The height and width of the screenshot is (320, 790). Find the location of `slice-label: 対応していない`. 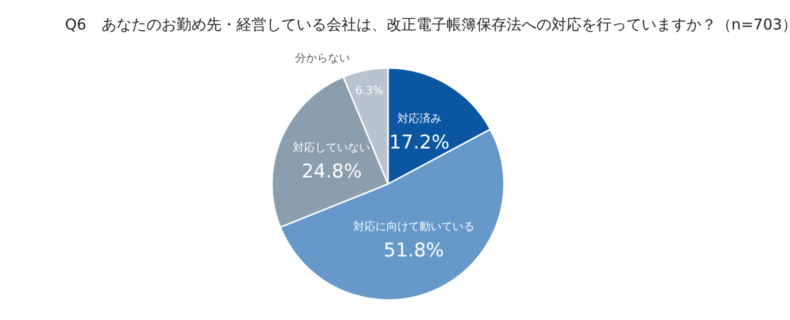

slice-label: 対応していない is located at coordinates (331, 147).